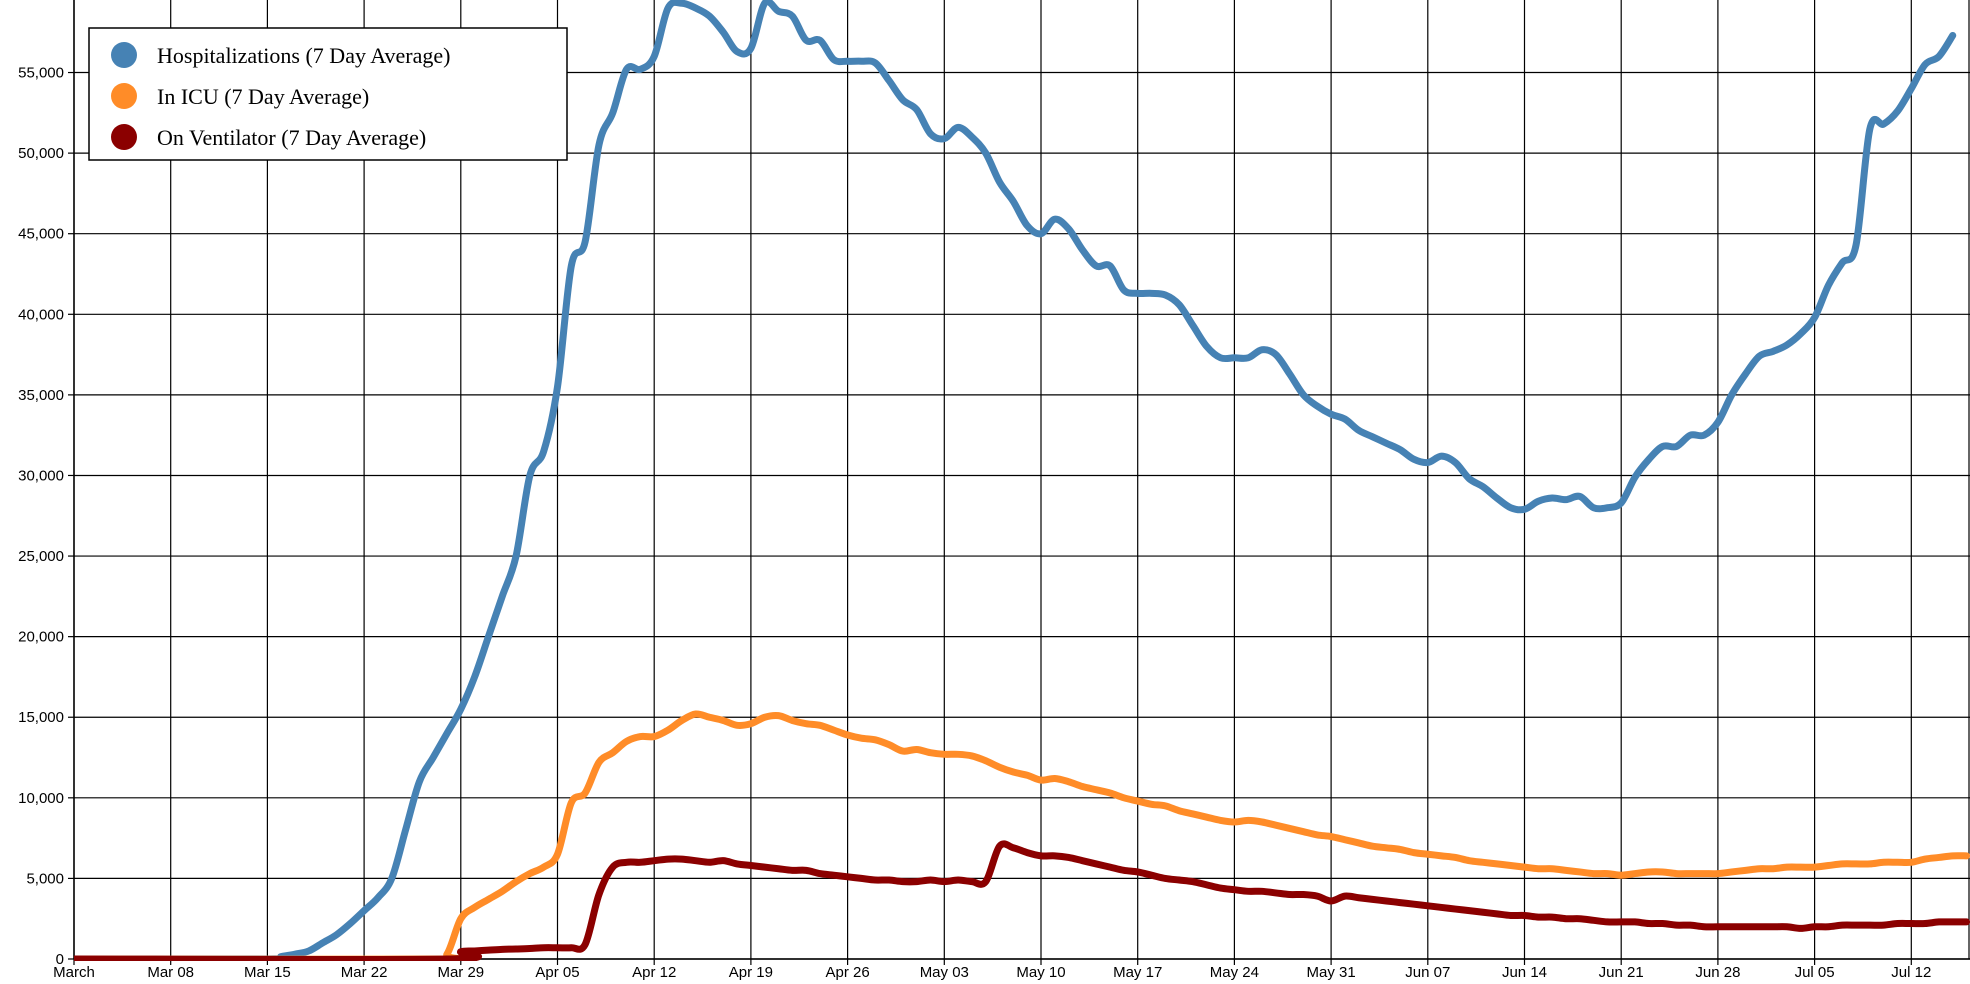  Describe the element at coordinates (460, 972) in the screenshot. I see `x-tick-label-mar-29: Mar 29` at that location.